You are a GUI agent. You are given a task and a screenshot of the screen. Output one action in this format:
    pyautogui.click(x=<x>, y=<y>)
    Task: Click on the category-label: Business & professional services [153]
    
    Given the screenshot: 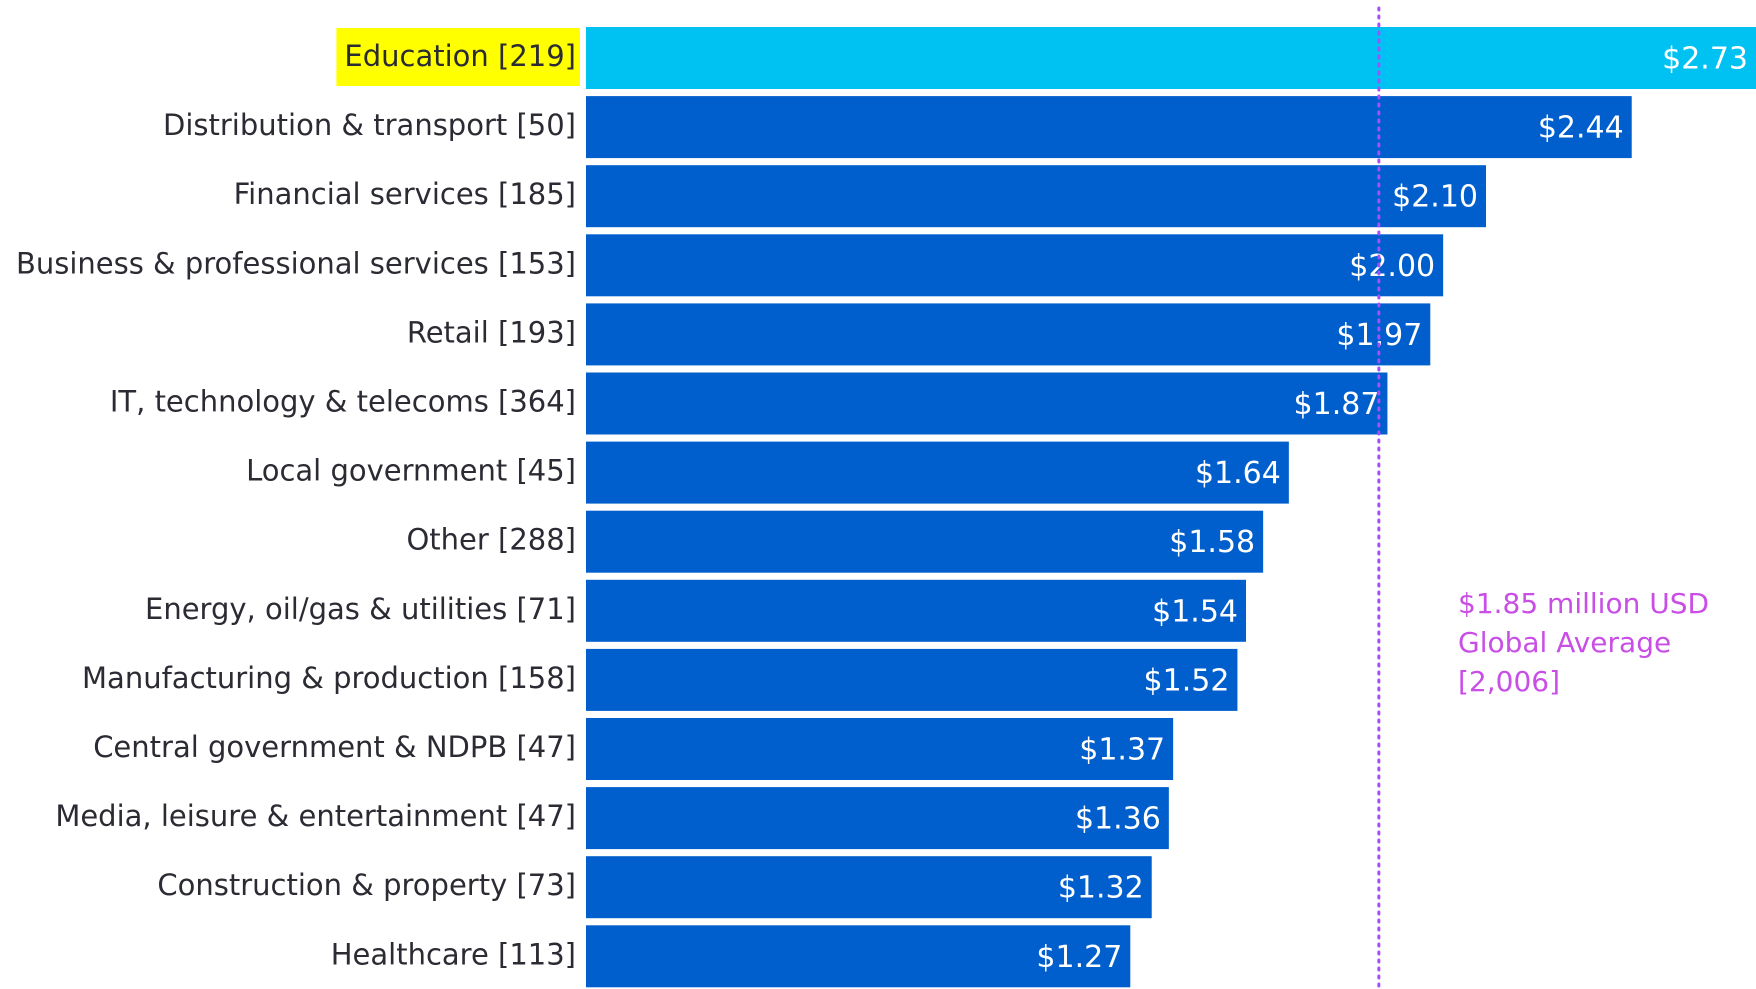 What is the action you would take?
    pyautogui.click(x=296, y=263)
    